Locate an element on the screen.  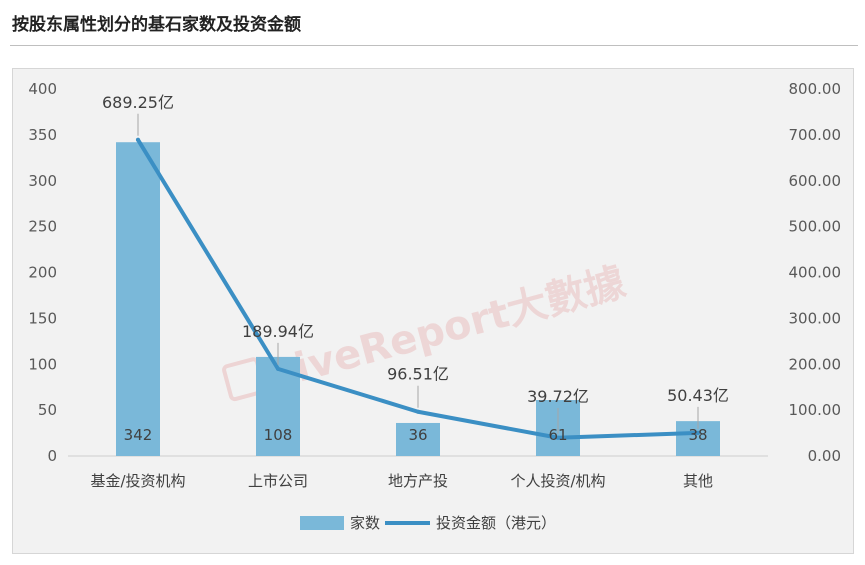
y-left-tick-label: 200 is located at coordinates (42, 273).